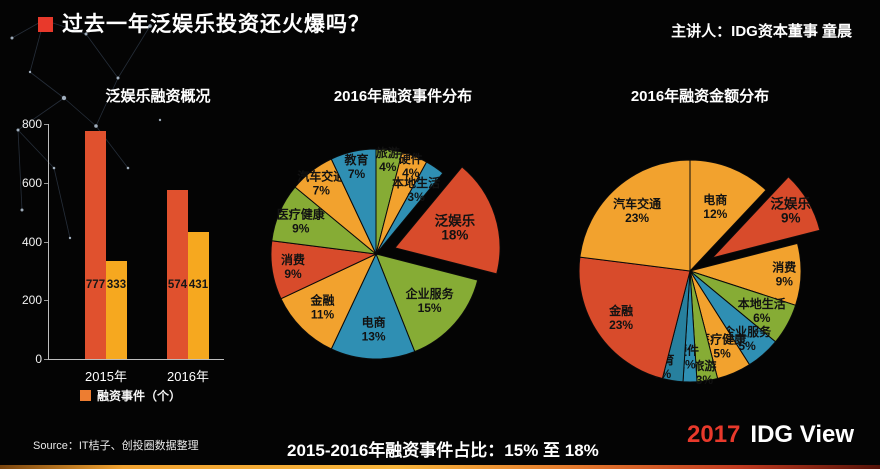 The image size is (880, 469). What do you see at coordinates (31, 124) in the screenshot?
I see `y-tick-label: 800` at bounding box center [31, 124].